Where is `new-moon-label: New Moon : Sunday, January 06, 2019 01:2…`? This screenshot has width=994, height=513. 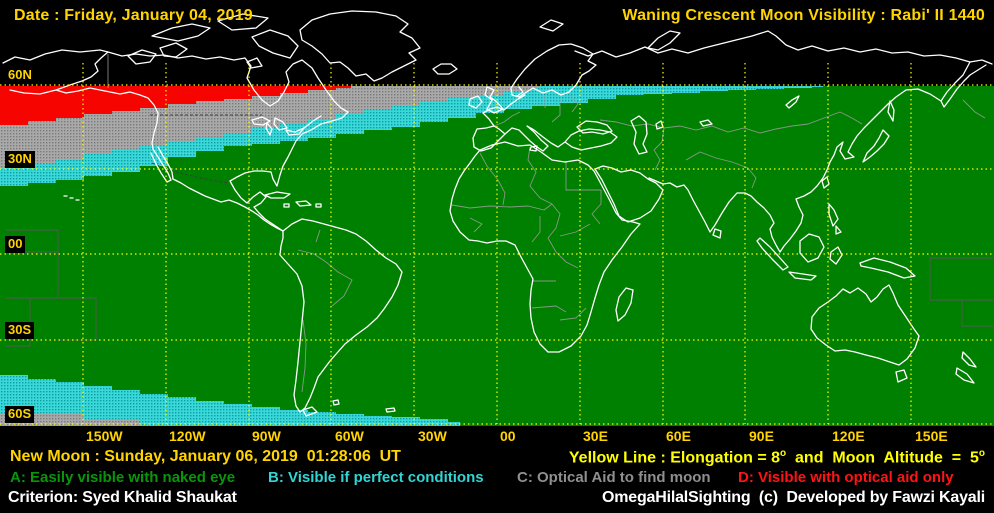
new-moon-label: New Moon : Sunday, January 06, 2019 01:2… is located at coordinates (205, 456).